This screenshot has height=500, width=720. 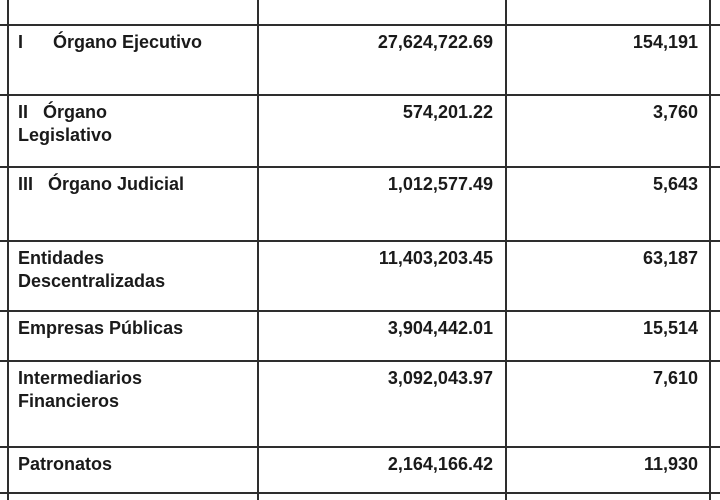 What do you see at coordinates (110, 42) in the screenshot?
I see `row-label: I Órgano Ejecutivo` at bounding box center [110, 42].